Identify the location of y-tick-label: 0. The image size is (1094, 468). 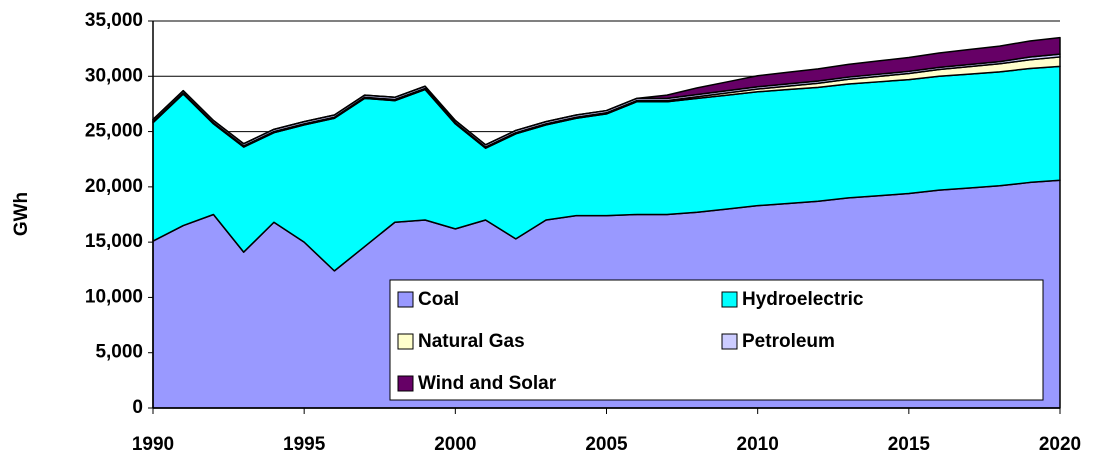
(137, 407).